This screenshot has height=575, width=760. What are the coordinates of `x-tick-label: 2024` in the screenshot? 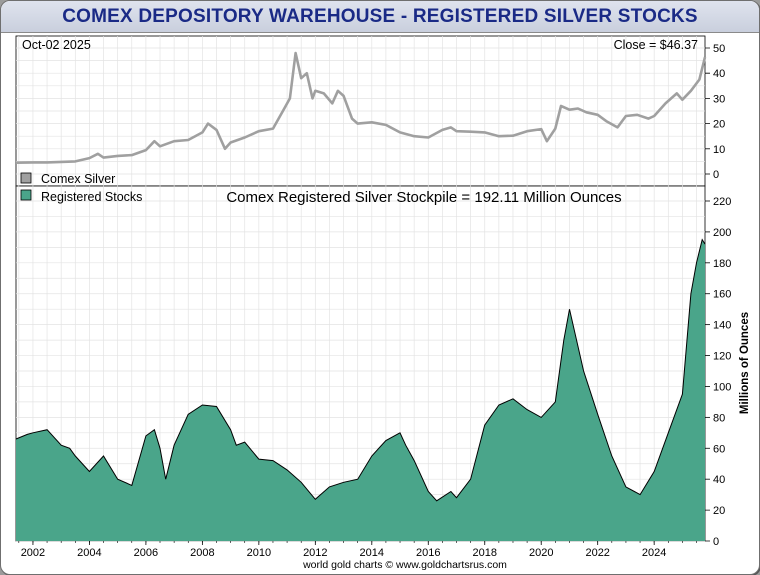 It's located at (654, 553).